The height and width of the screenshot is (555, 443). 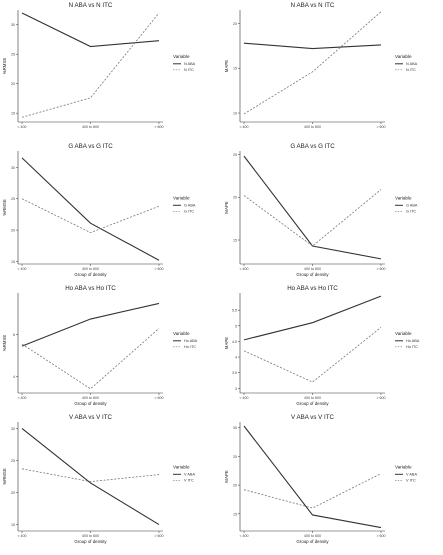 I want to click on series-line-n-aba, so click(x=312, y=46).